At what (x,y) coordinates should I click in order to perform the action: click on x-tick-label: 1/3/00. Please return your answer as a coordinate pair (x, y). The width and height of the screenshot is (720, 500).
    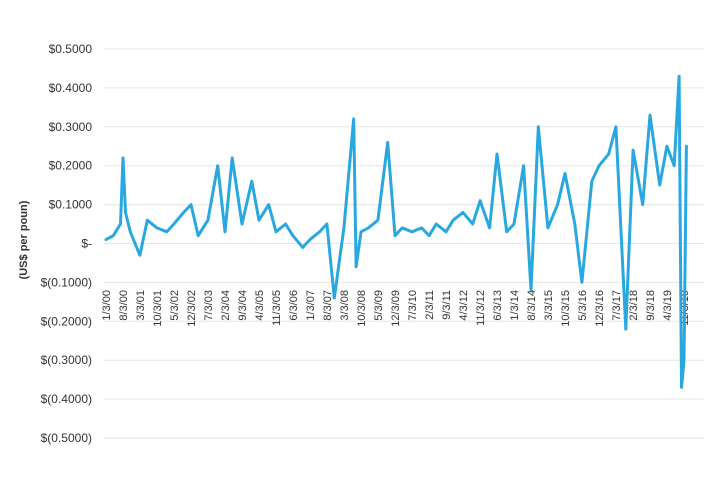
    Looking at the image, I should click on (107, 305).